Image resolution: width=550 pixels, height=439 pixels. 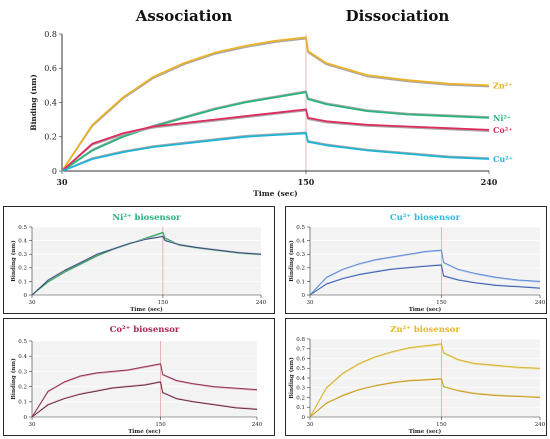 What do you see at coordinates (310, 303) in the screenshot?
I see `cu-x-tick-label: 30` at bounding box center [310, 303].